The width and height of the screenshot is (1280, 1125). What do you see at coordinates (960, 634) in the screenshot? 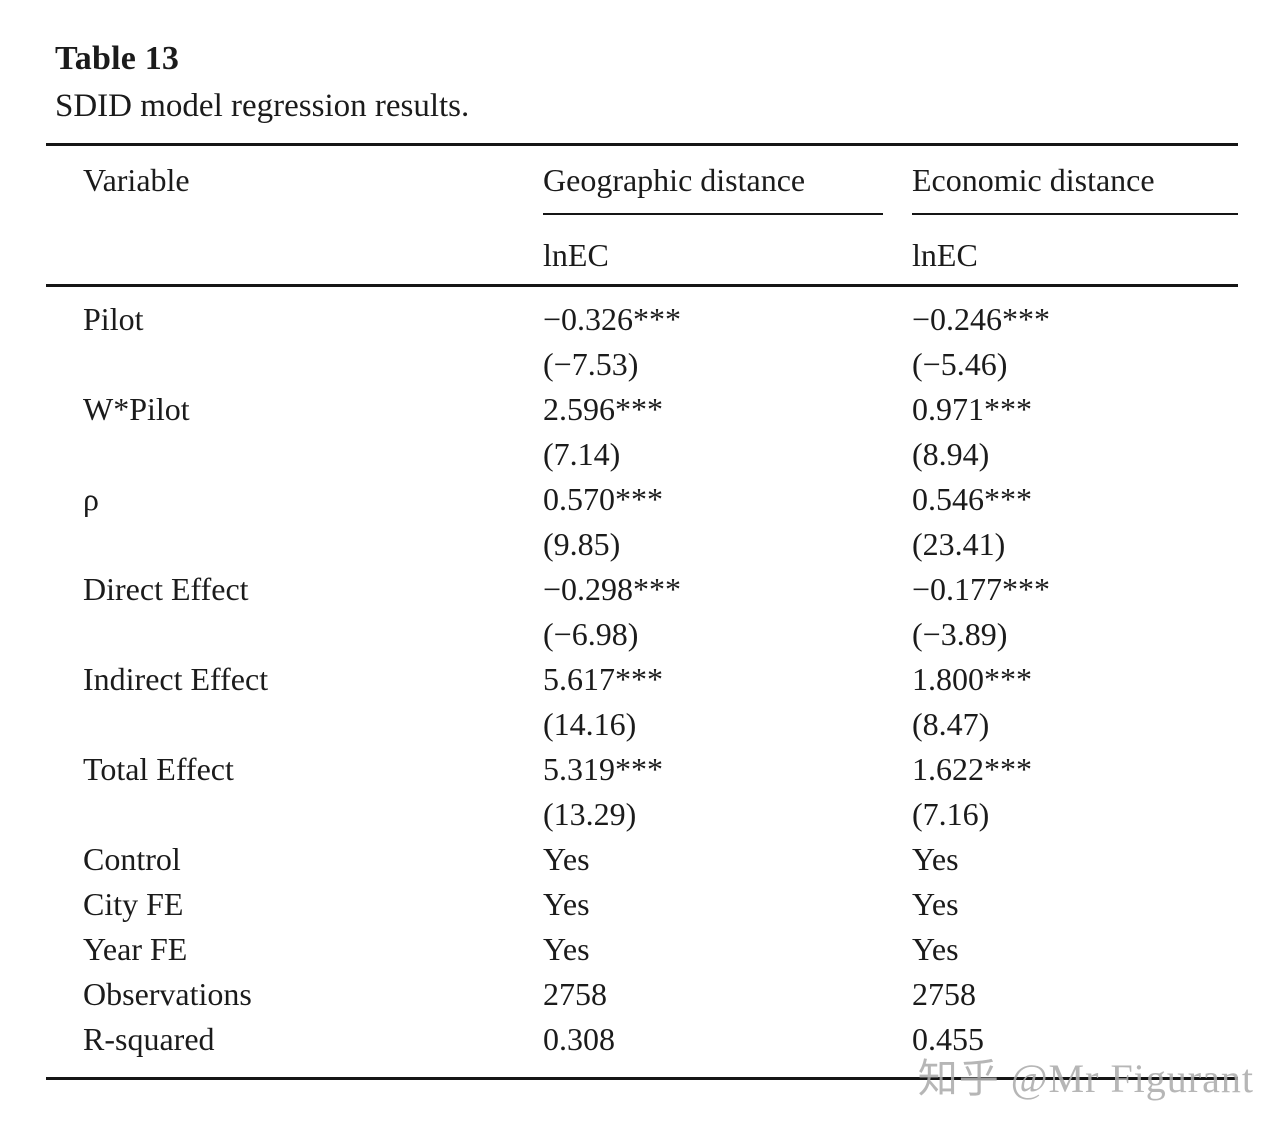
I see `economic-value-cell: (−3.89)` at bounding box center [960, 634].